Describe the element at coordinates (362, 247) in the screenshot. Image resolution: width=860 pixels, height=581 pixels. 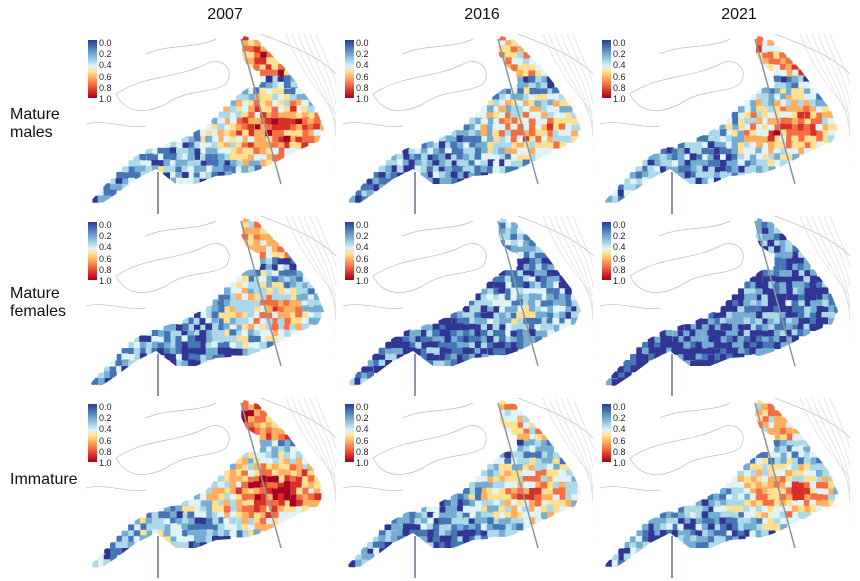
I see `legend-tick-label: 0.4` at that location.